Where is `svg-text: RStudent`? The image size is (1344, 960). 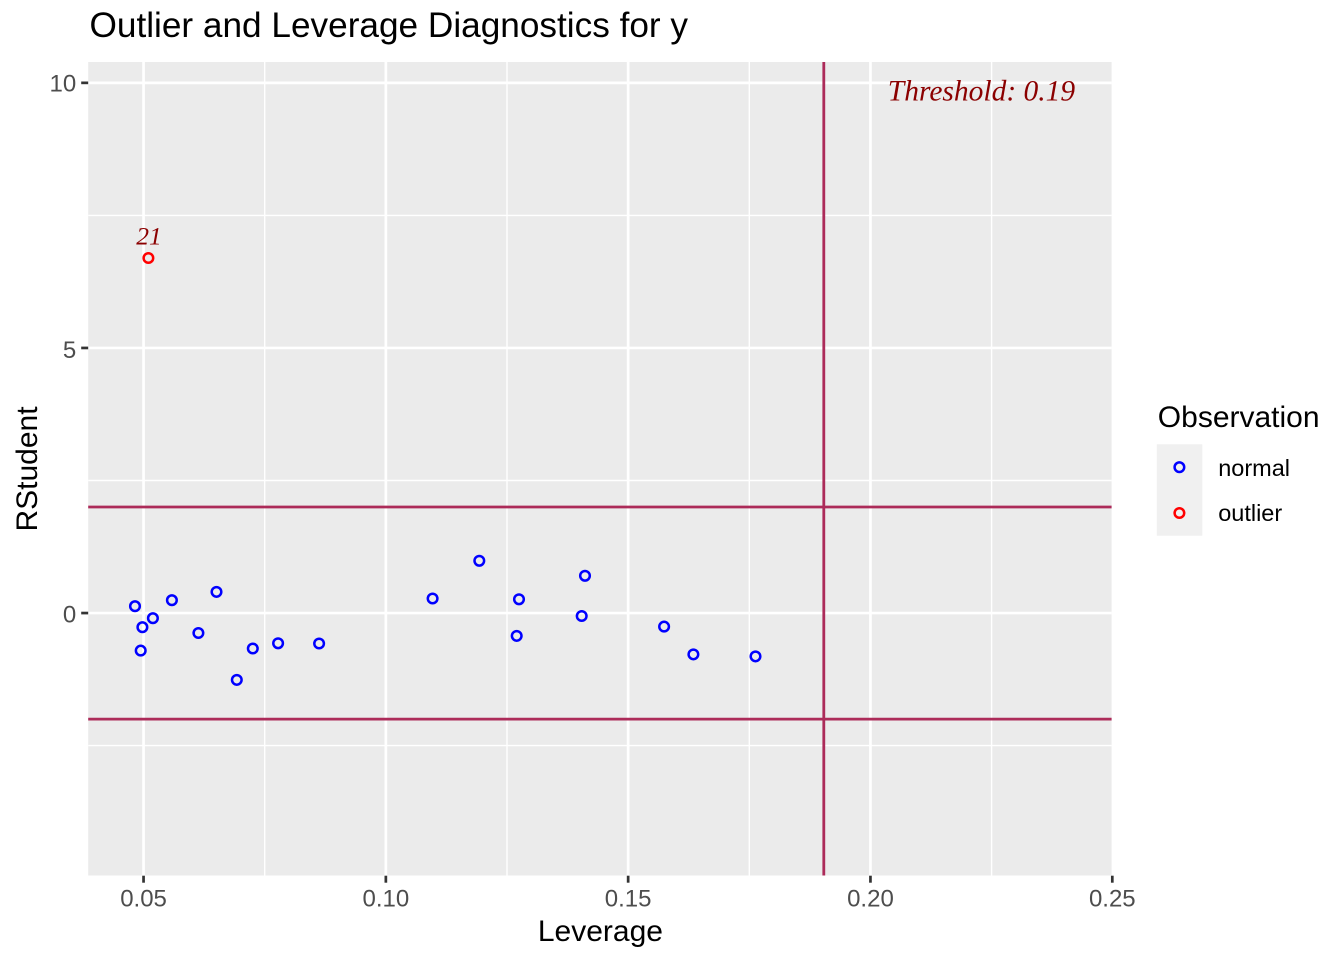
svg-text: RStudent is located at coordinates (27, 469).